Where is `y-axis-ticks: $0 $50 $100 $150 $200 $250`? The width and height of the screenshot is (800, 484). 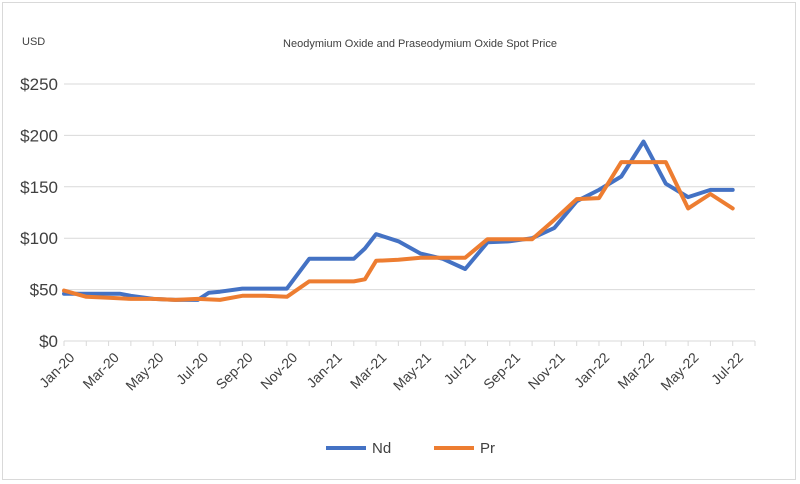
y-axis-ticks: $0 $50 $100 $150 $200 $250 is located at coordinates (39, 213).